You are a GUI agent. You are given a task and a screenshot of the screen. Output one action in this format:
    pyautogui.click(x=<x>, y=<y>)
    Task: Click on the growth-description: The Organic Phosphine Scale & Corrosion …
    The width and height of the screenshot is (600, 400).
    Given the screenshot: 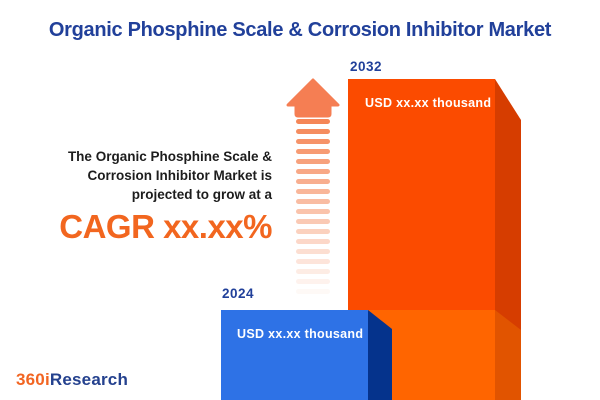 What is the action you would take?
    pyautogui.click(x=141, y=196)
    